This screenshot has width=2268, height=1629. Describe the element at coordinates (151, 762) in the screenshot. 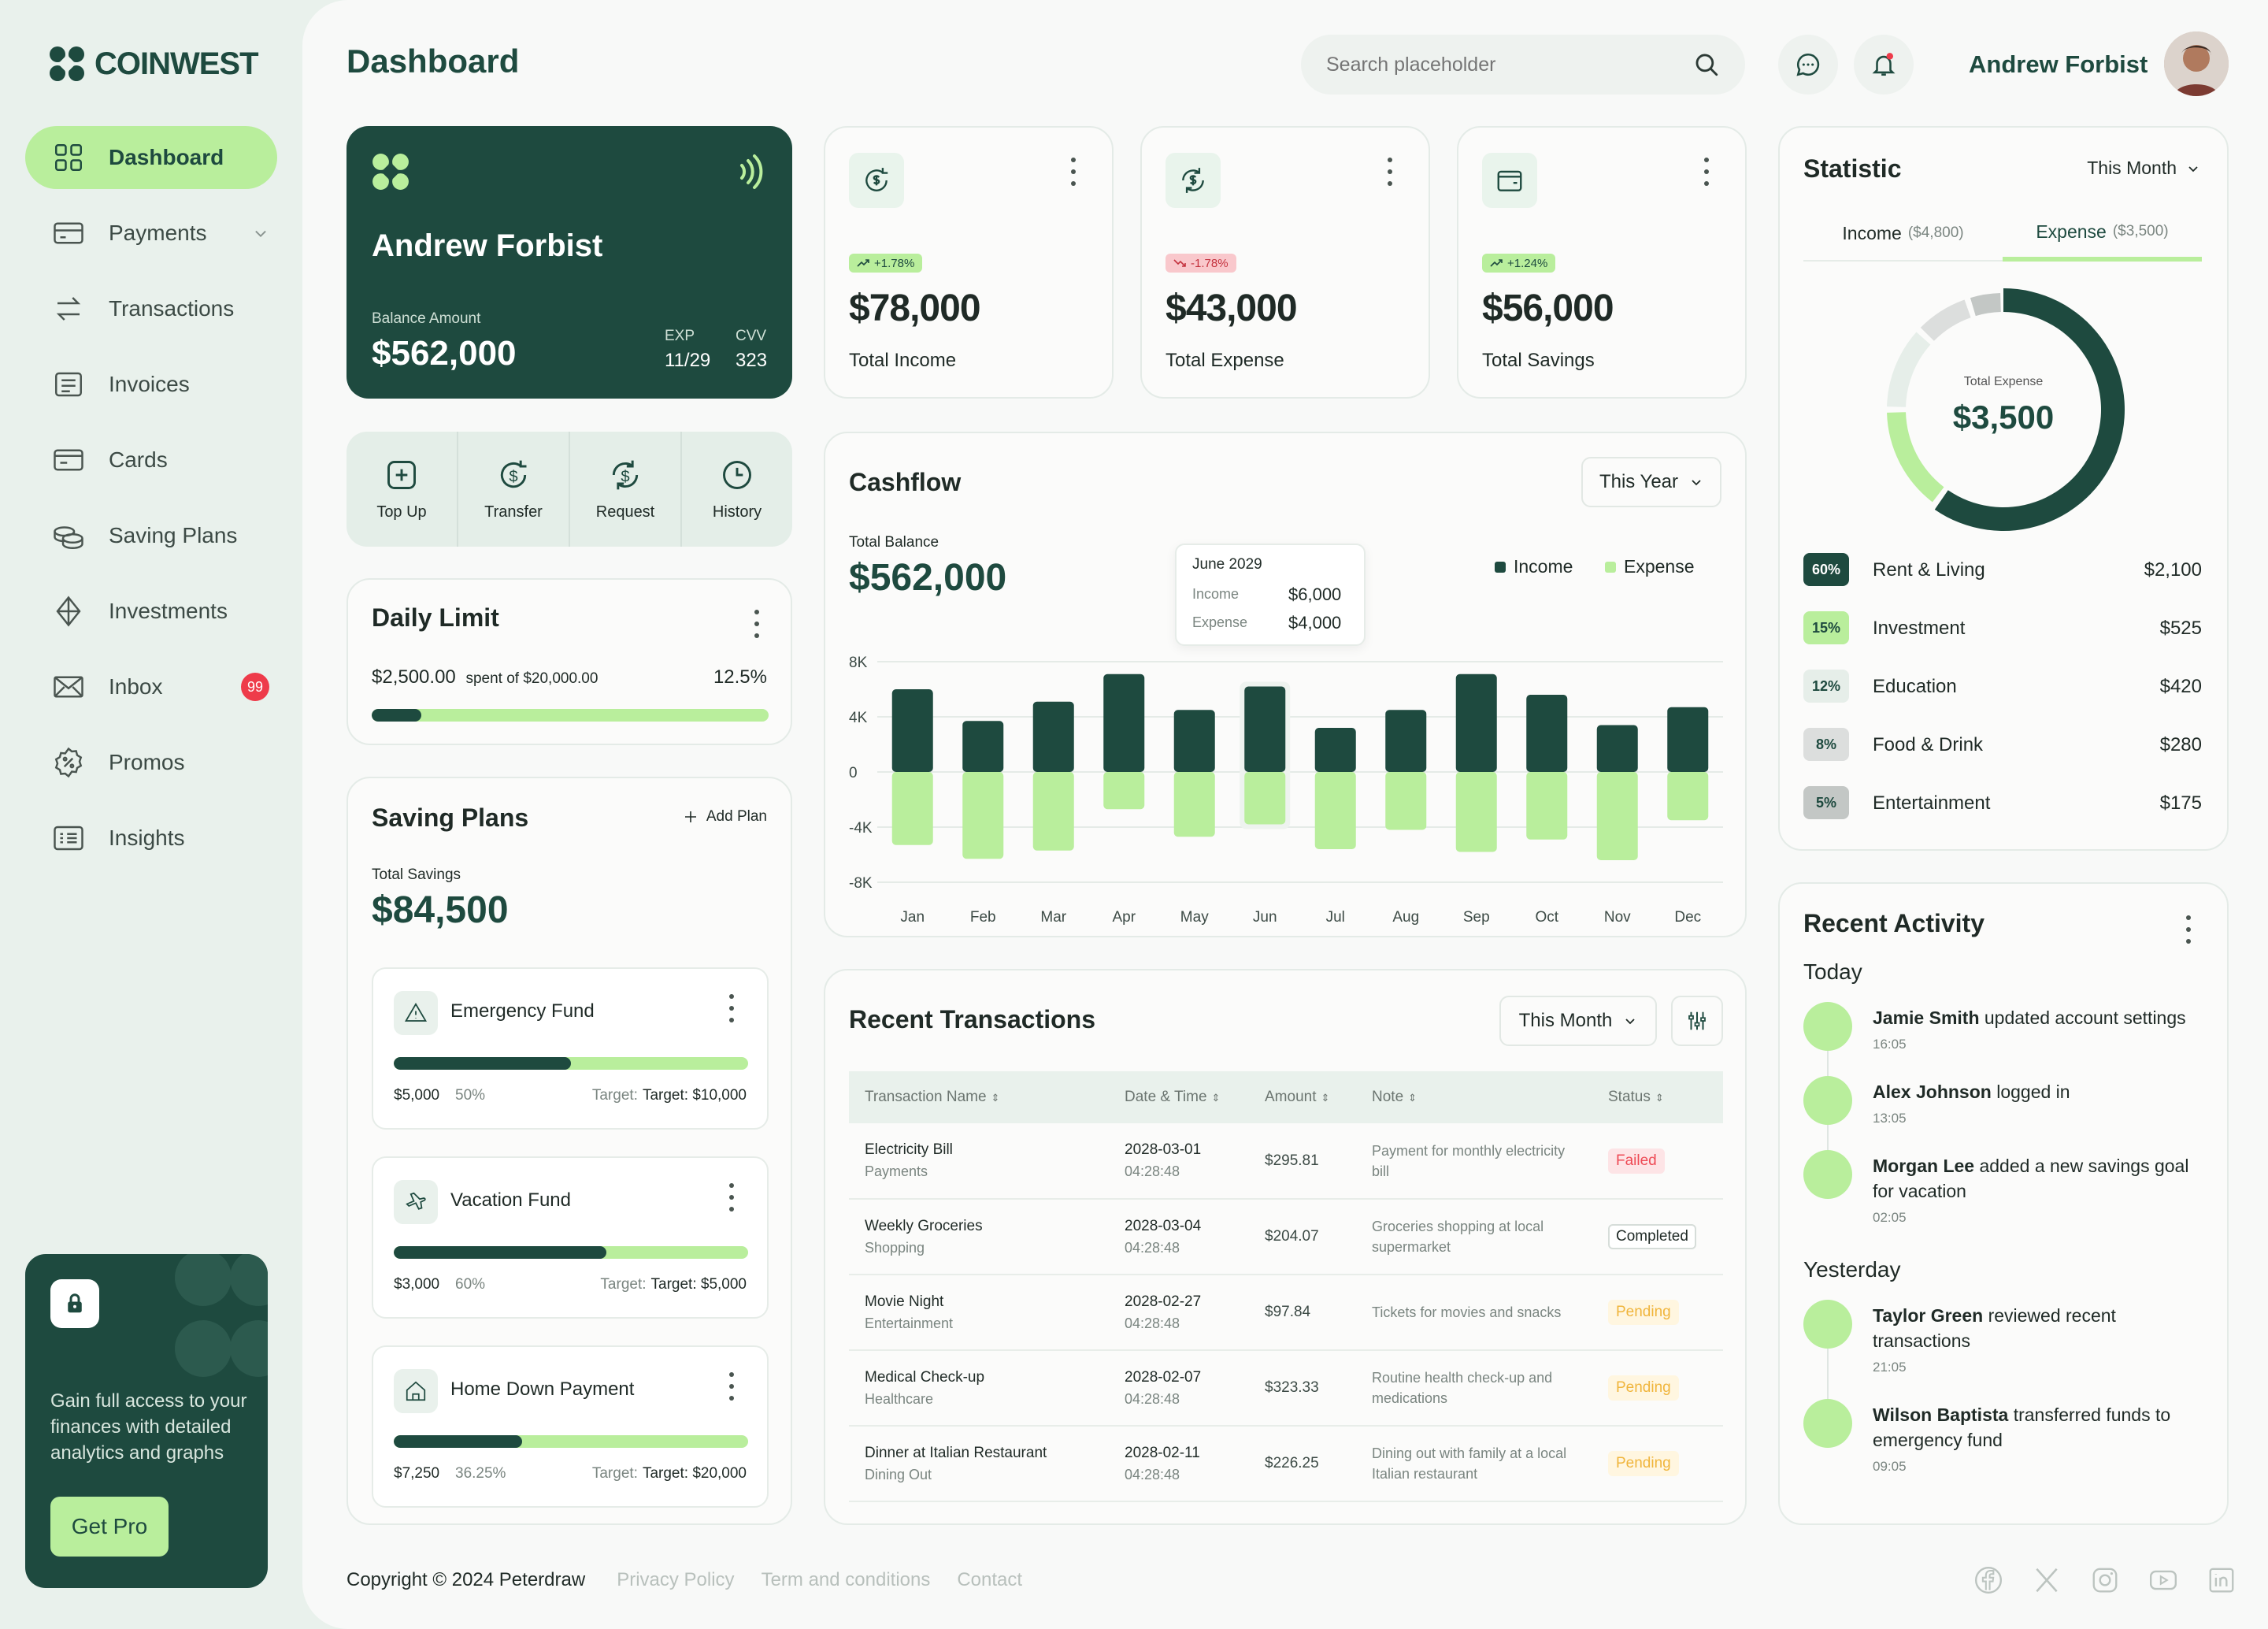

I see `sidebar-item-promos: Promos` at that location.